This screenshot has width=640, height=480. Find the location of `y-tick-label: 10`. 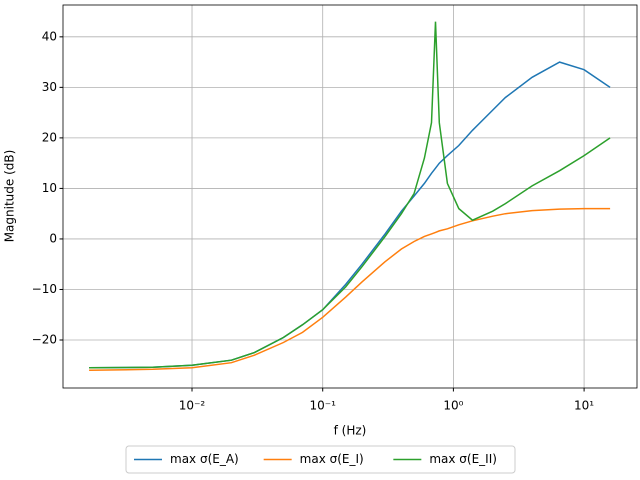

y-tick-label: 10 is located at coordinates (49, 188).